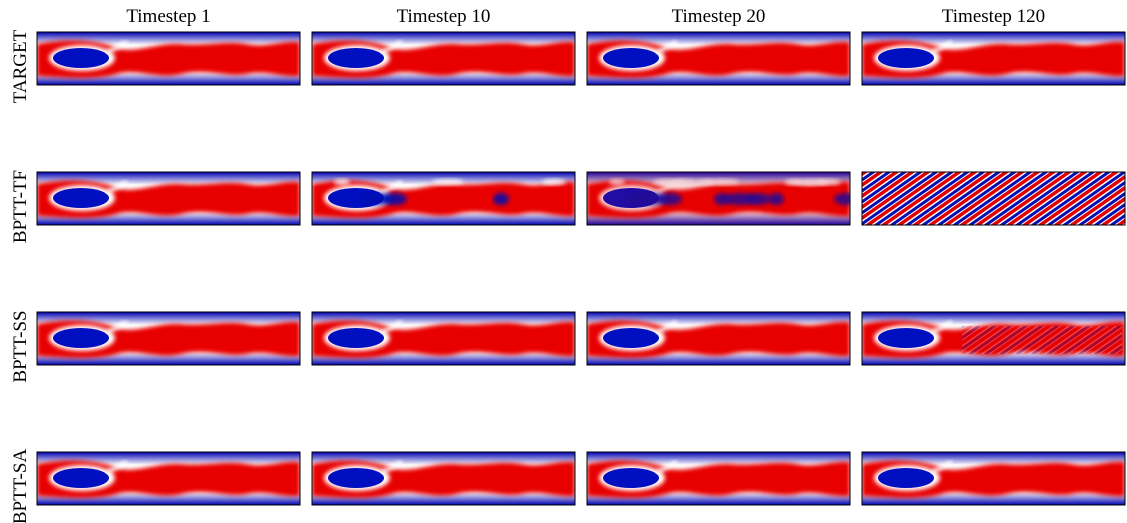 This screenshot has width=1127, height=523. I want to click on column-title: Timestep 10, so click(444, 16).